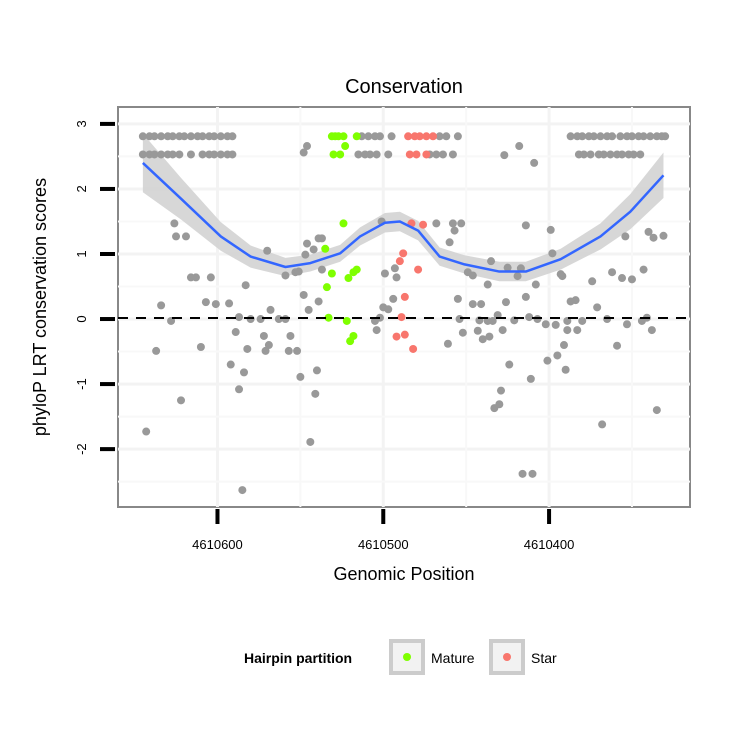  I want to click on y-axis-label: phyloP LRT conservation scores, so click(40, 307).